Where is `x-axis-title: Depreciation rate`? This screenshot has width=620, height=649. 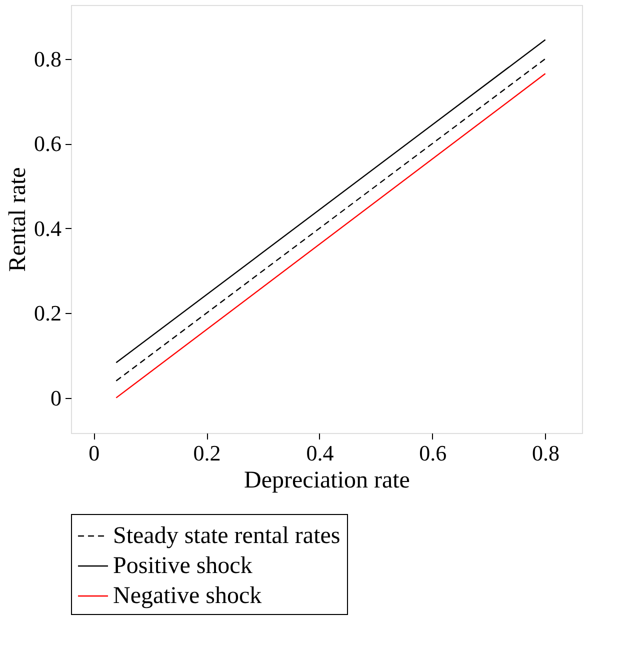
x-axis-title: Depreciation rate is located at coordinates (327, 481).